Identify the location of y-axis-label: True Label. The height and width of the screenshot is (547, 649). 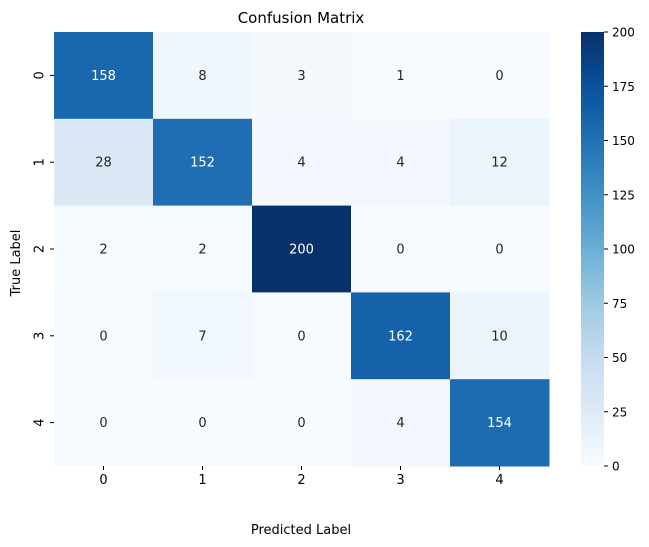
(16, 264).